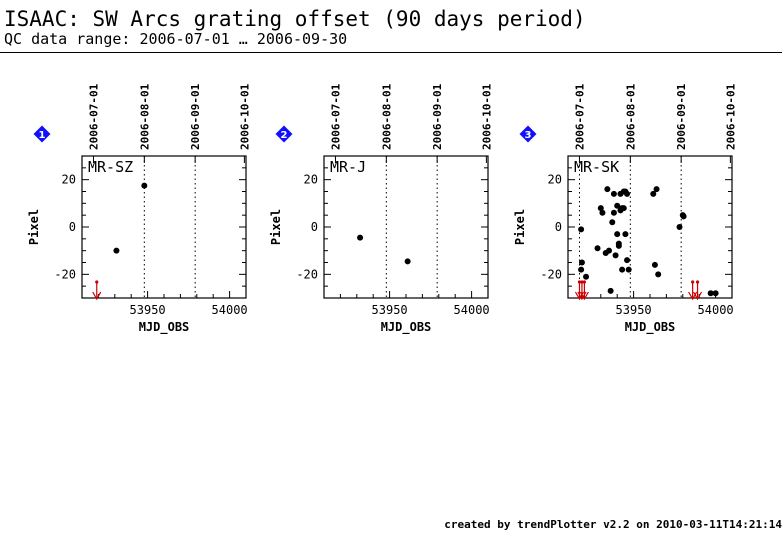 The height and width of the screenshot is (542, 782). Describe the element at coordinates (42, 135) in the screenshot. I see `panel-badge-number: 1` at that location.